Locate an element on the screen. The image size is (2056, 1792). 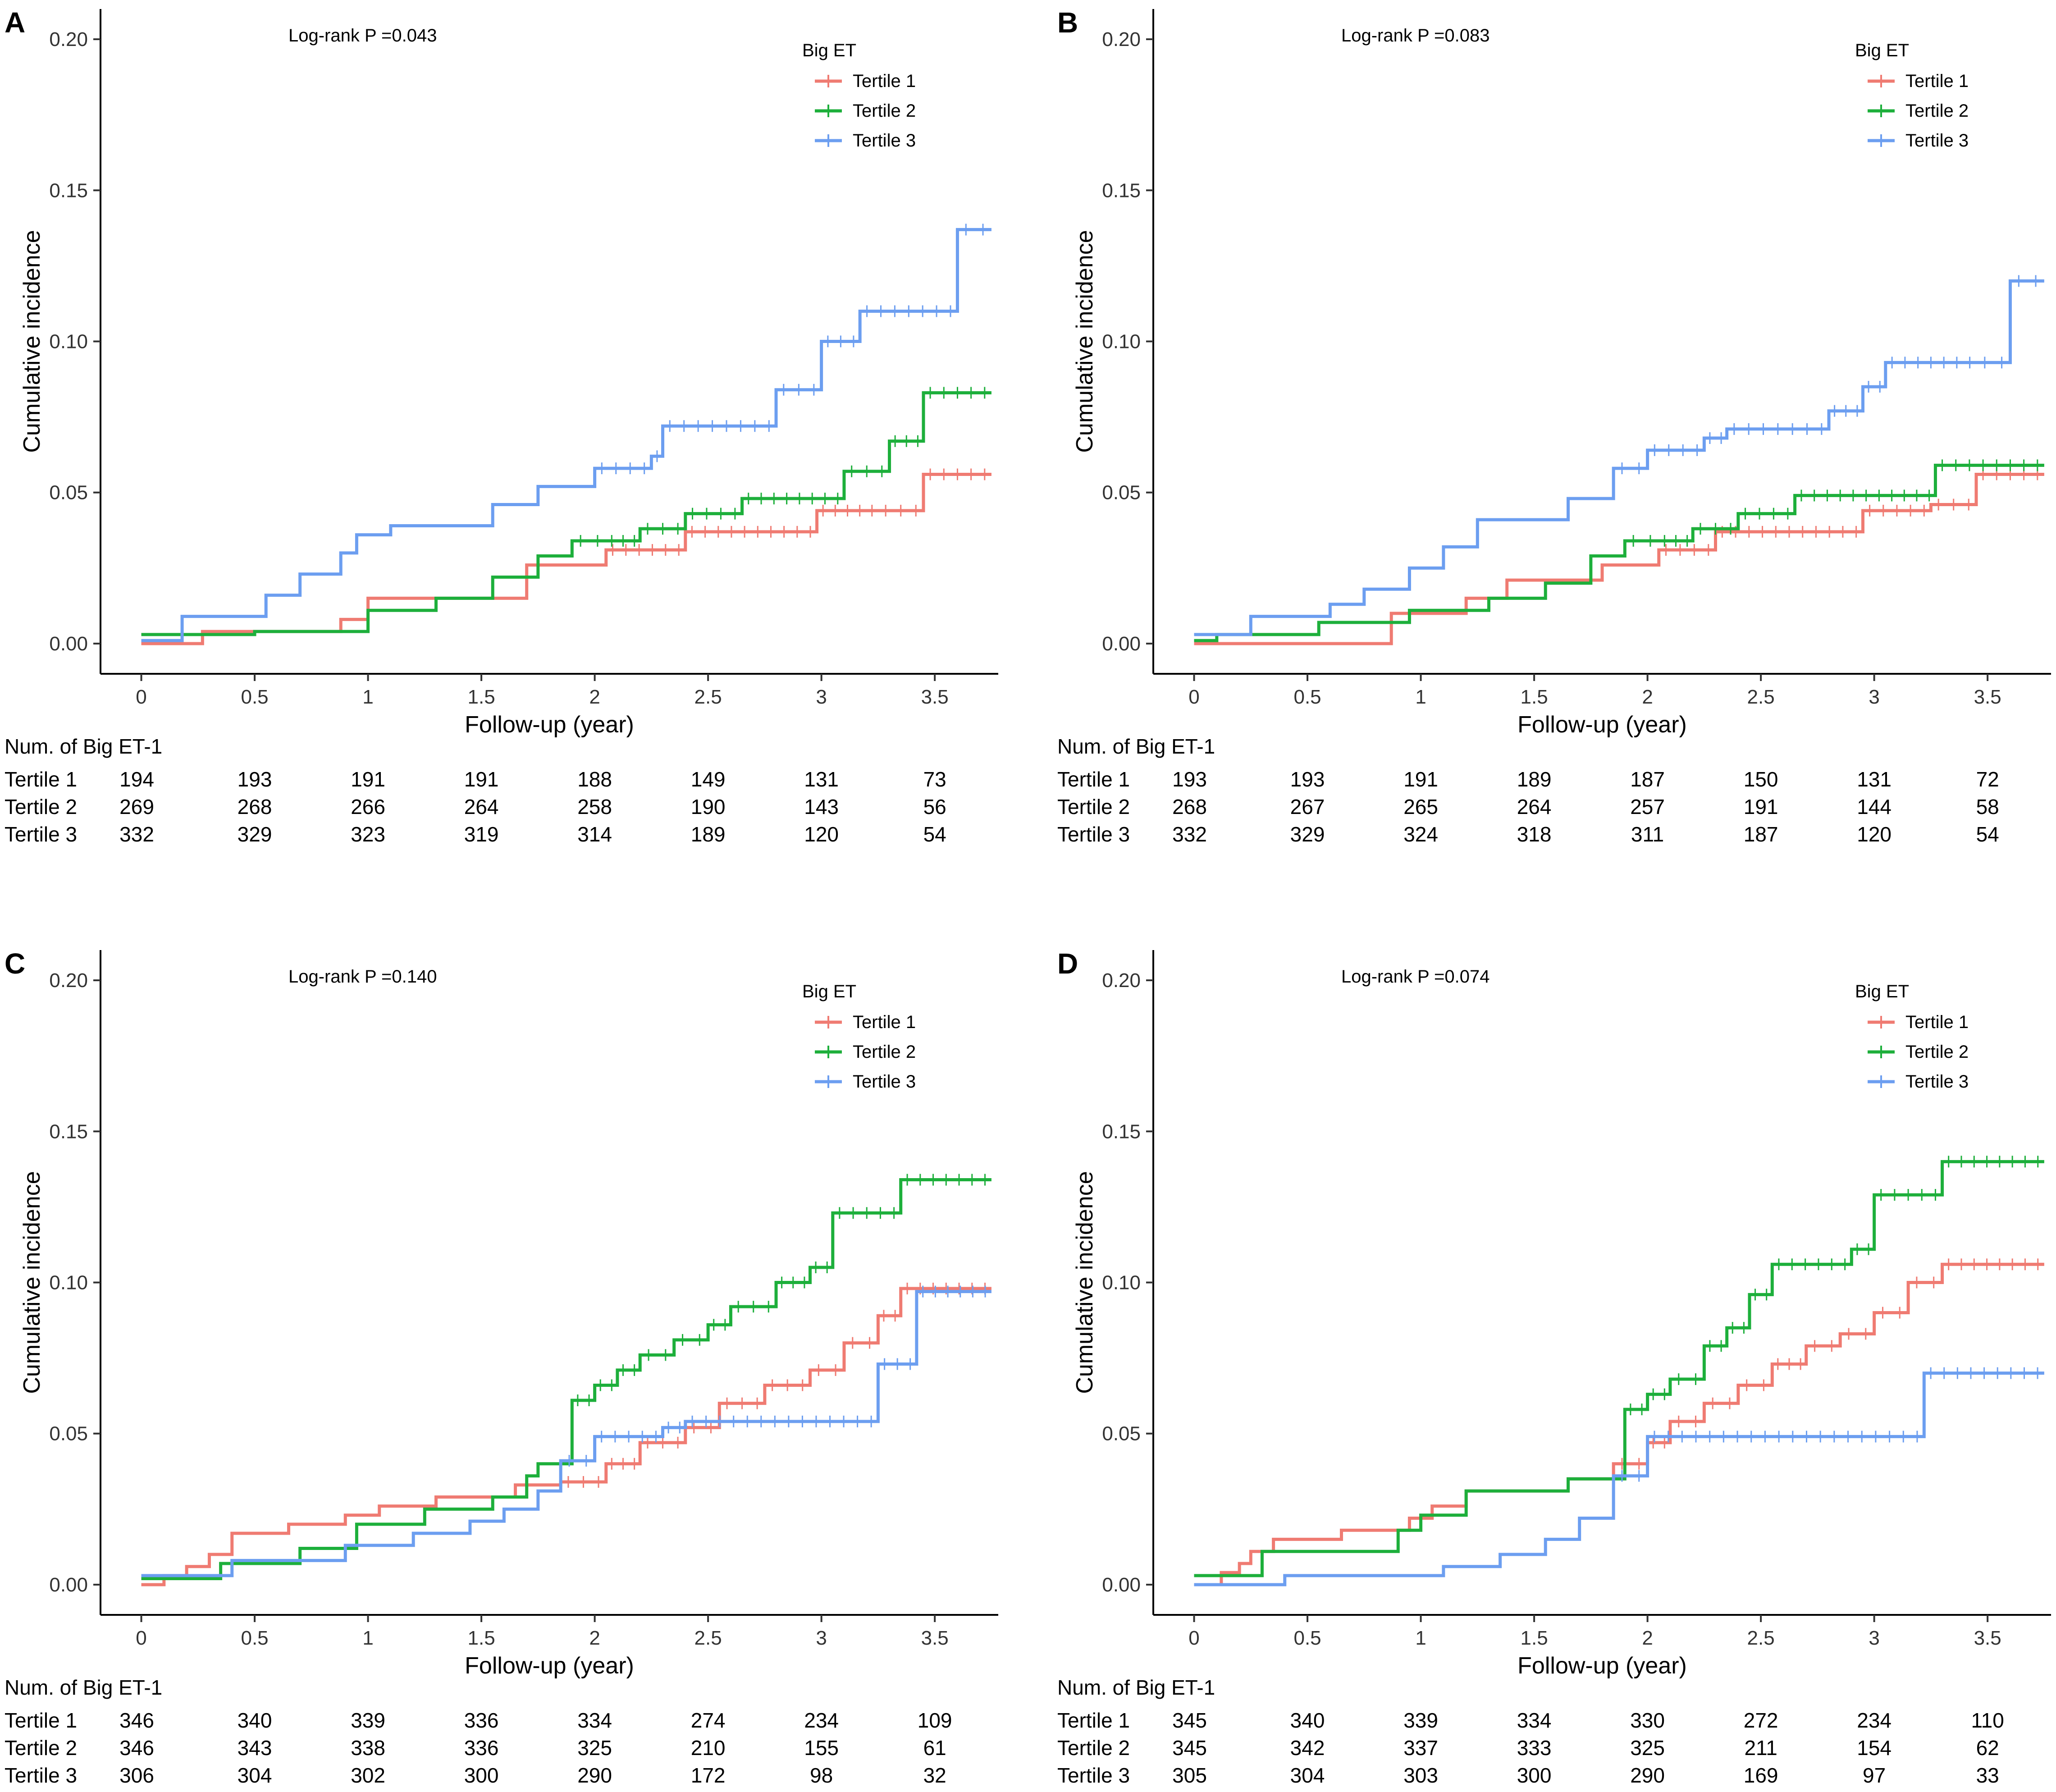
log-rank-annotation: Log-rank P =0.083 is located at coordinates (1415, 36).